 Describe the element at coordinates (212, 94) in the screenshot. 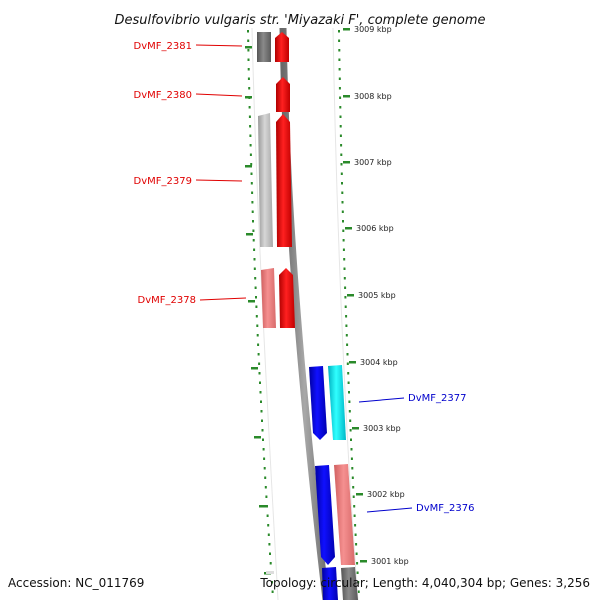

I see `gene-dvmf-2380: DvMF_2380` at that location.